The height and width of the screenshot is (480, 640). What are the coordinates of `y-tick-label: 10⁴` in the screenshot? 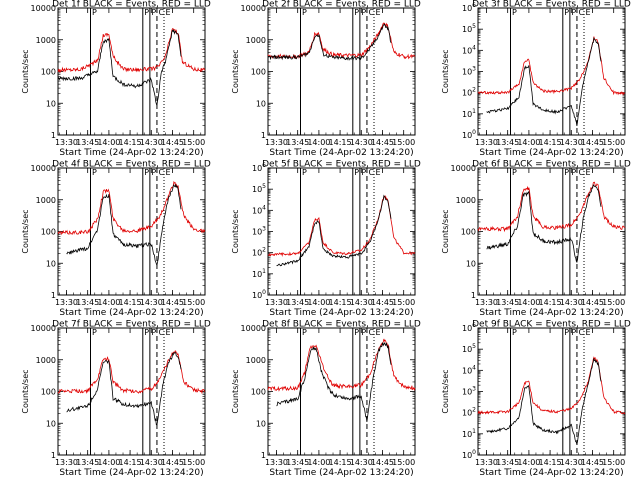 It's located at (469, 369).